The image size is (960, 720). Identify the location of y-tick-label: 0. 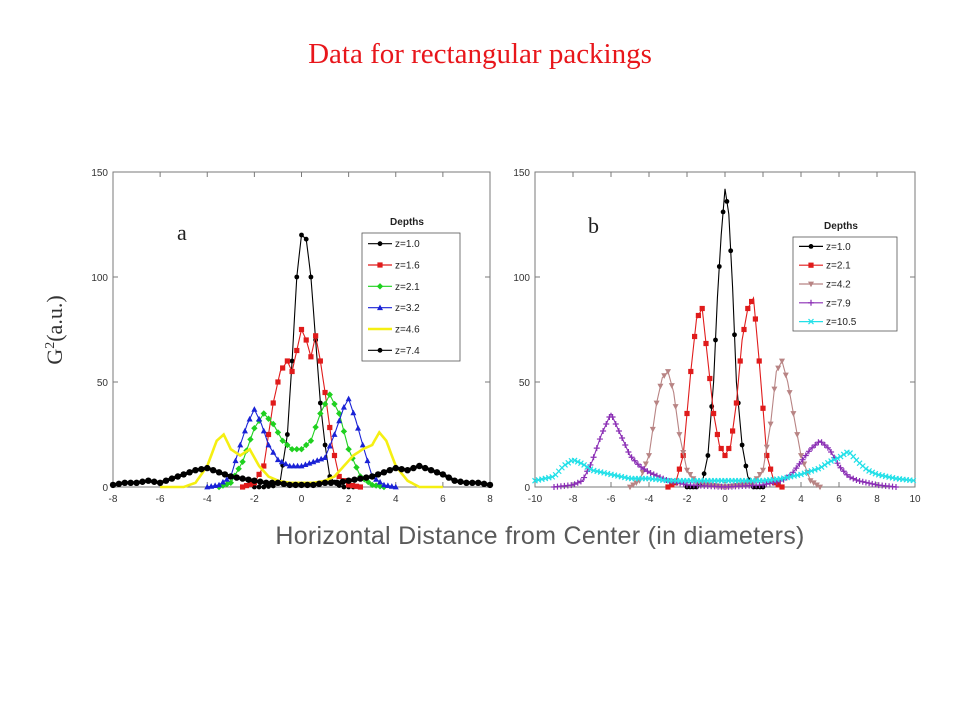
(105, 488).